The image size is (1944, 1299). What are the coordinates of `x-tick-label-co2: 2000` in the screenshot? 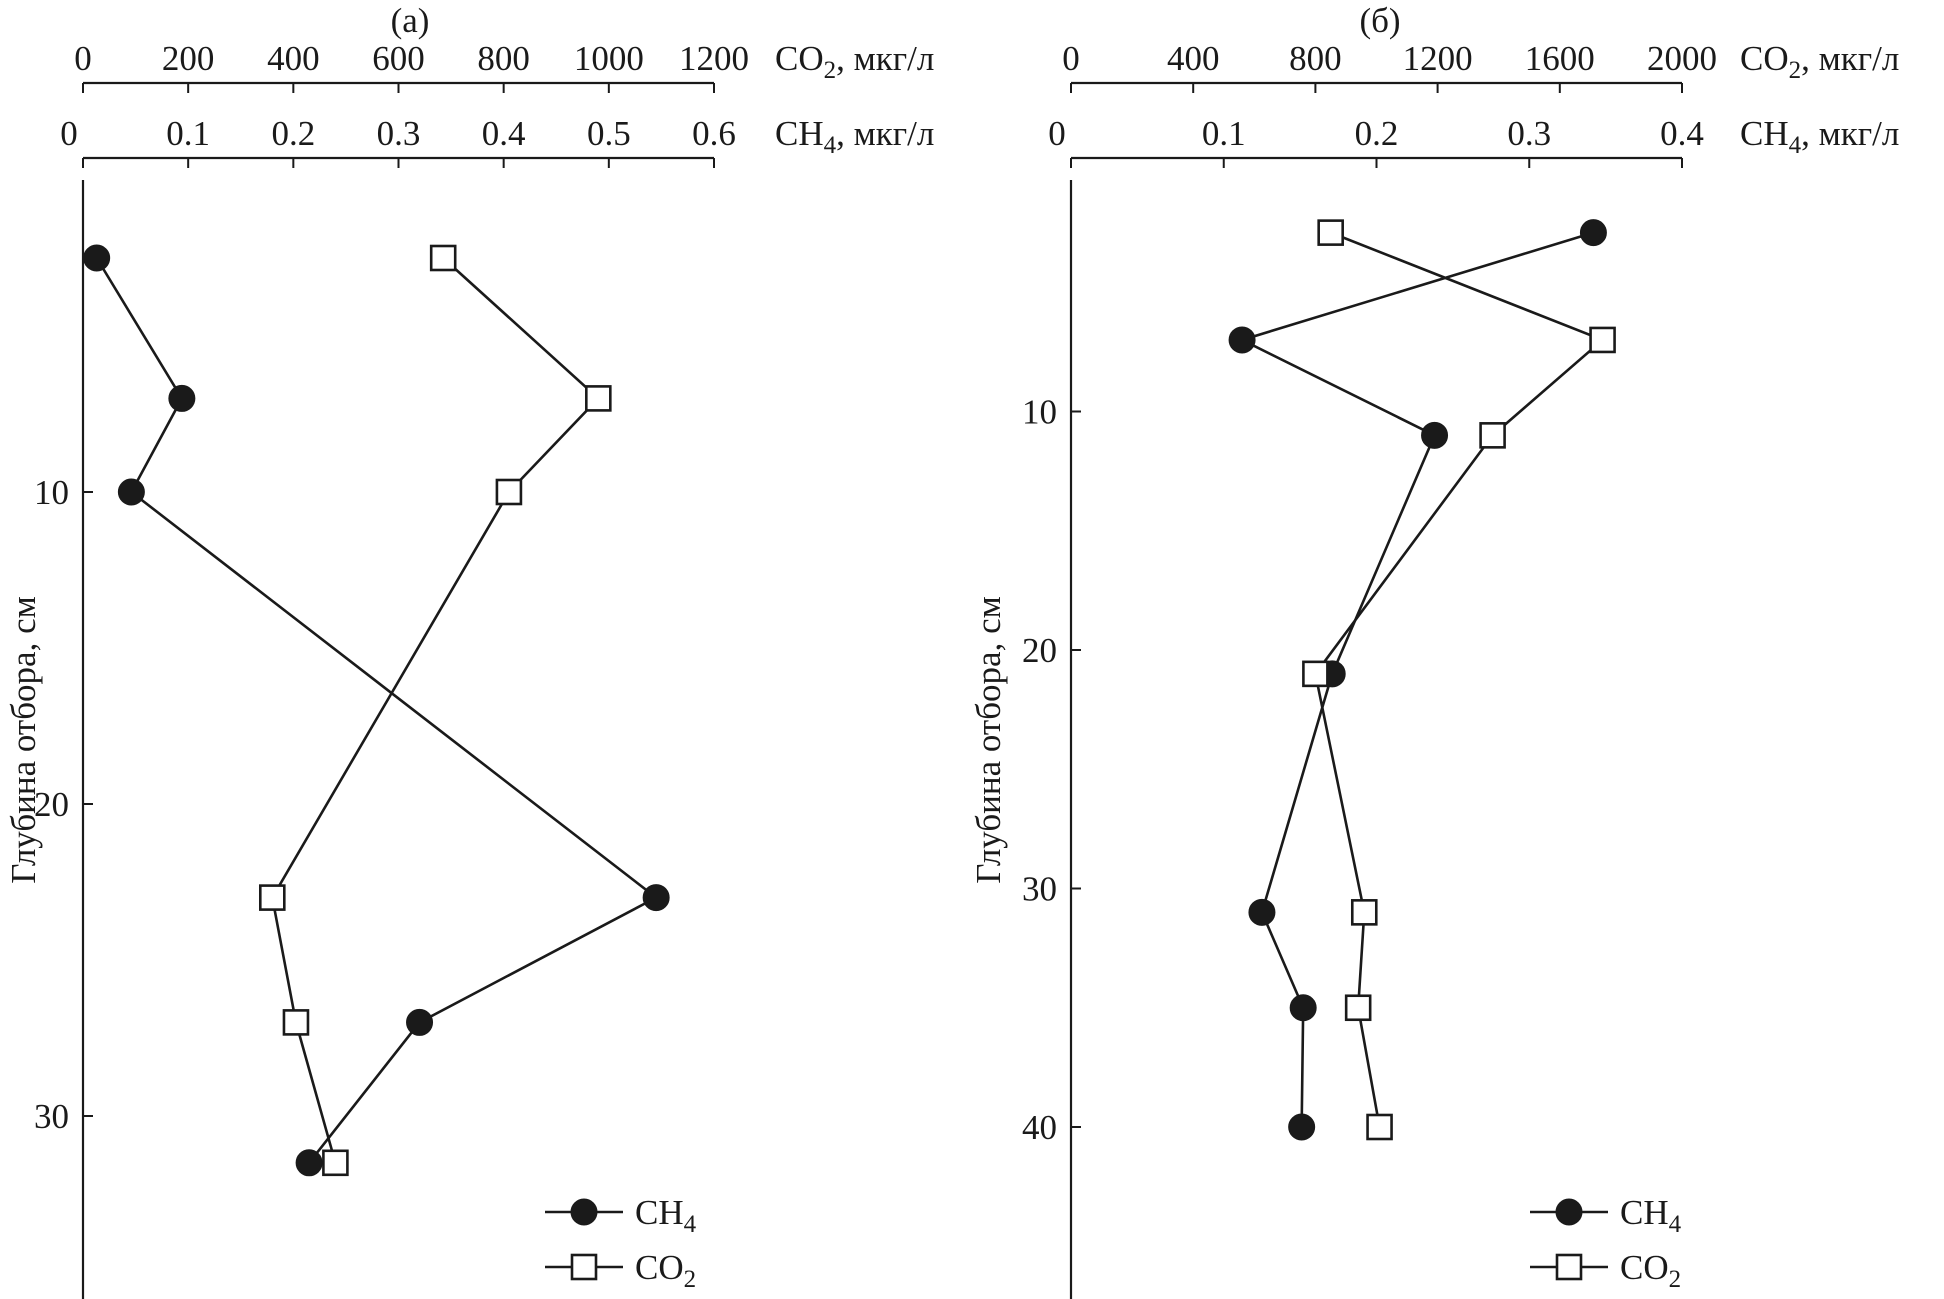 It's located at (1682, 58).